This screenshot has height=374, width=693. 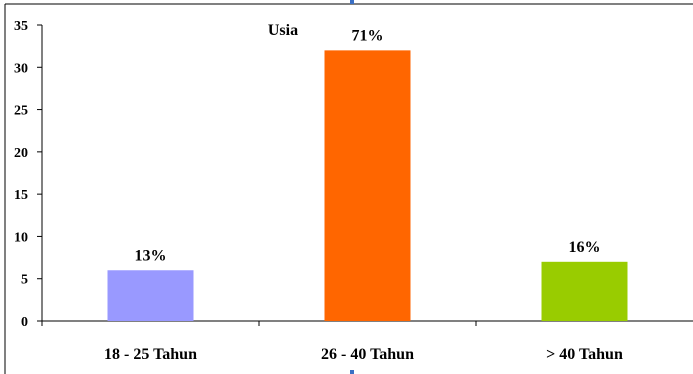 What do you see at coordinates (151, 255) in the screenshot?
I see `data-label-1: 13%` at bounding box center [151, 255].